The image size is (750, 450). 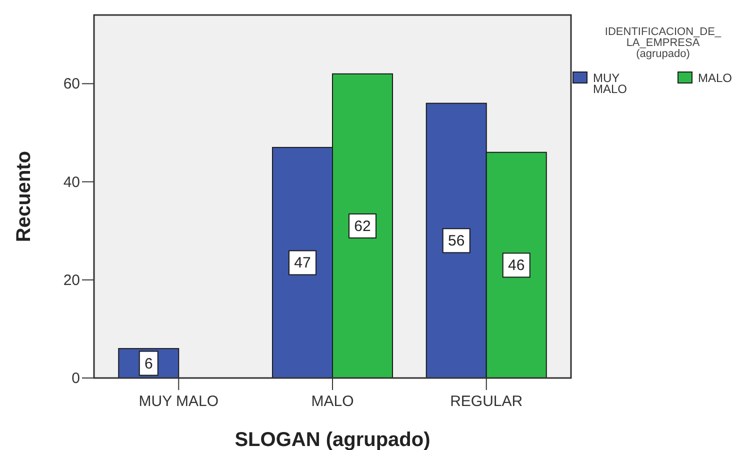 I want to click on legend-label: MALO, so click(x=715, y=78).